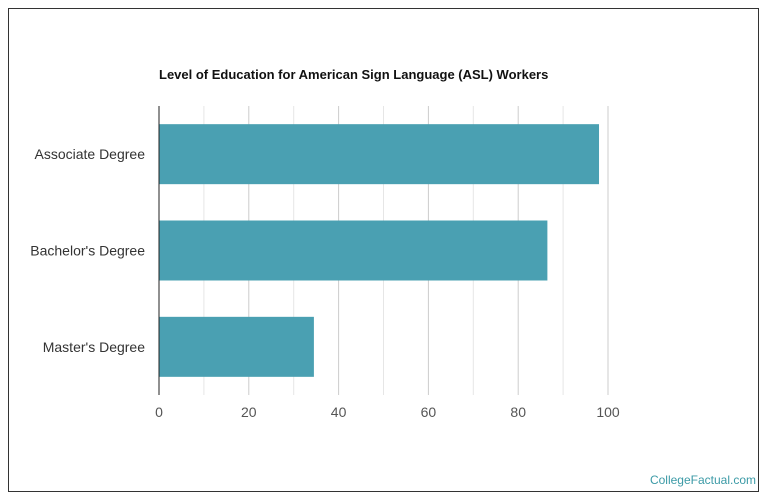  I want to click on category-label: Bachelor's Degree, so click(87, 251).